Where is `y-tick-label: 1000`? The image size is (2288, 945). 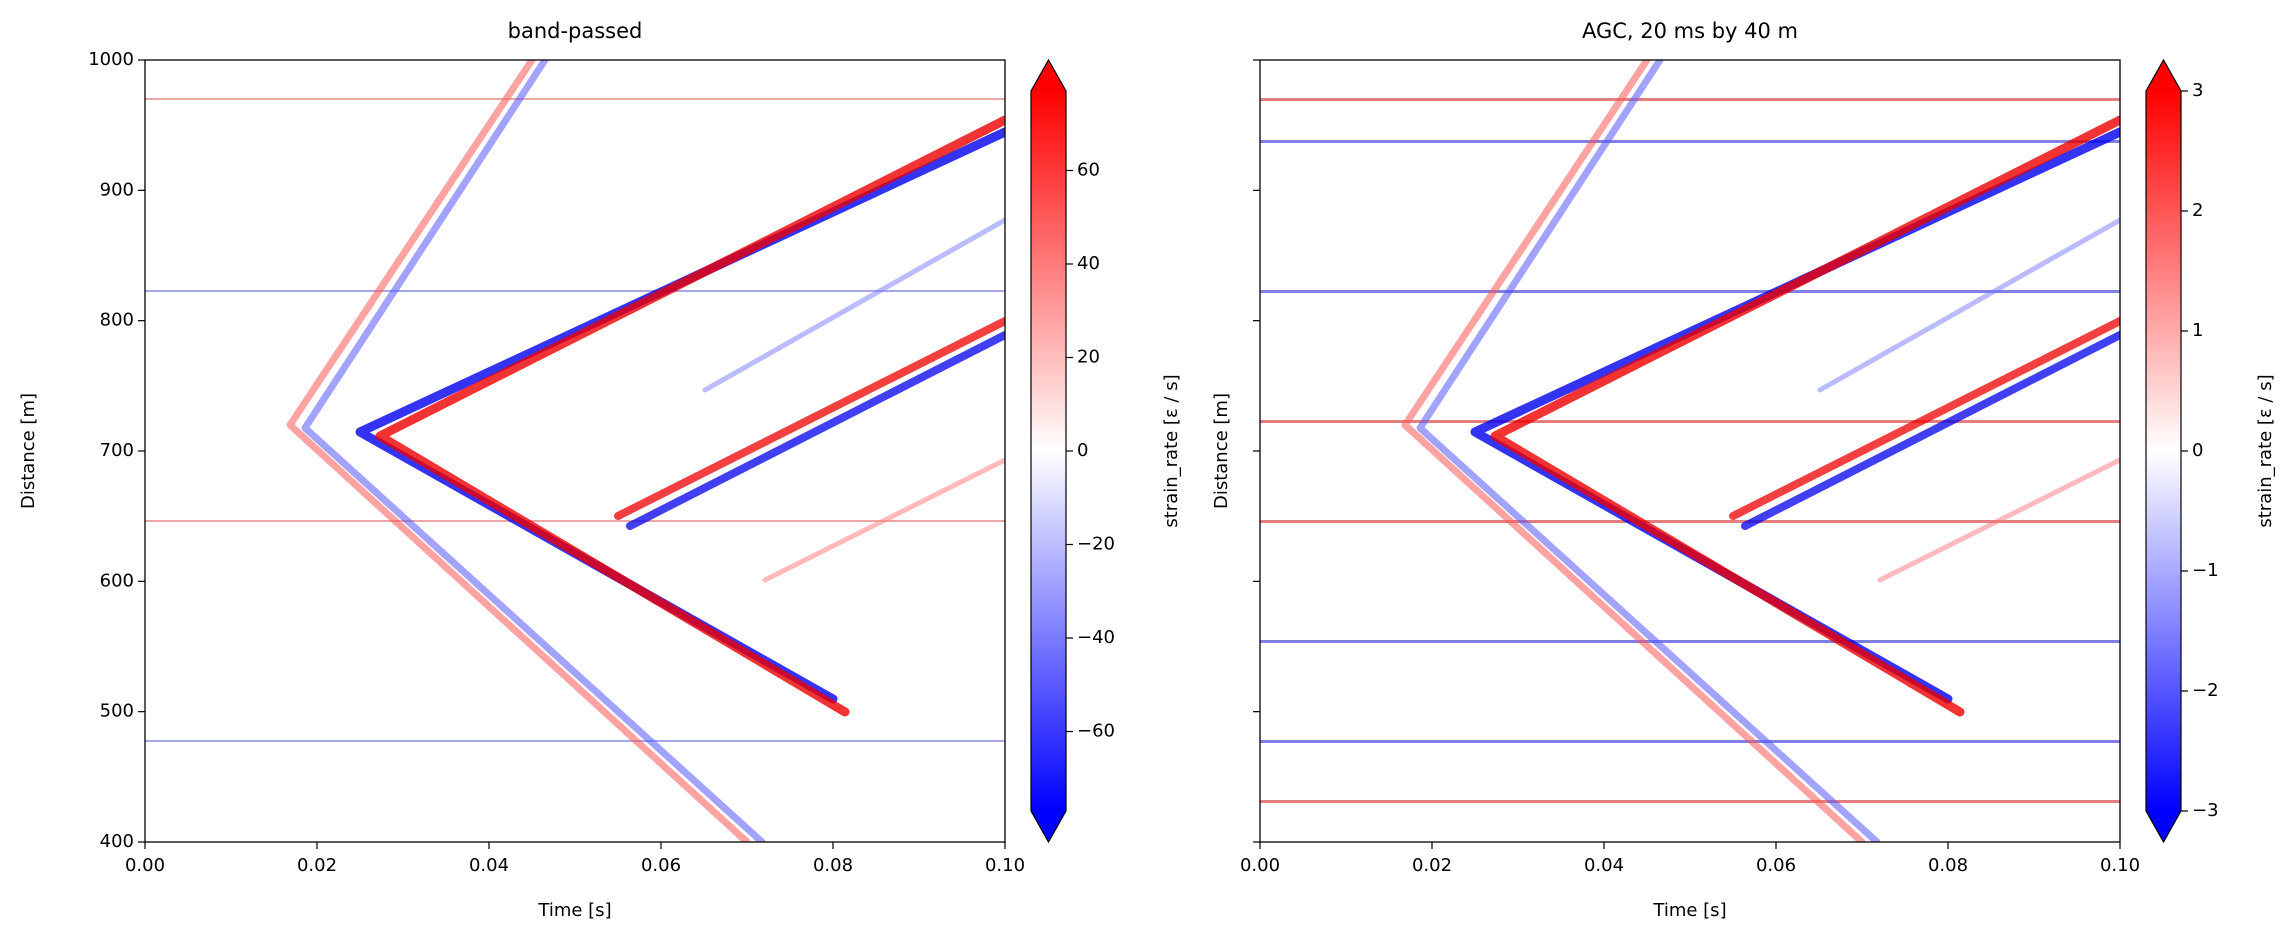 y-tick-label: 1000 is located at coordinates (111, 59).